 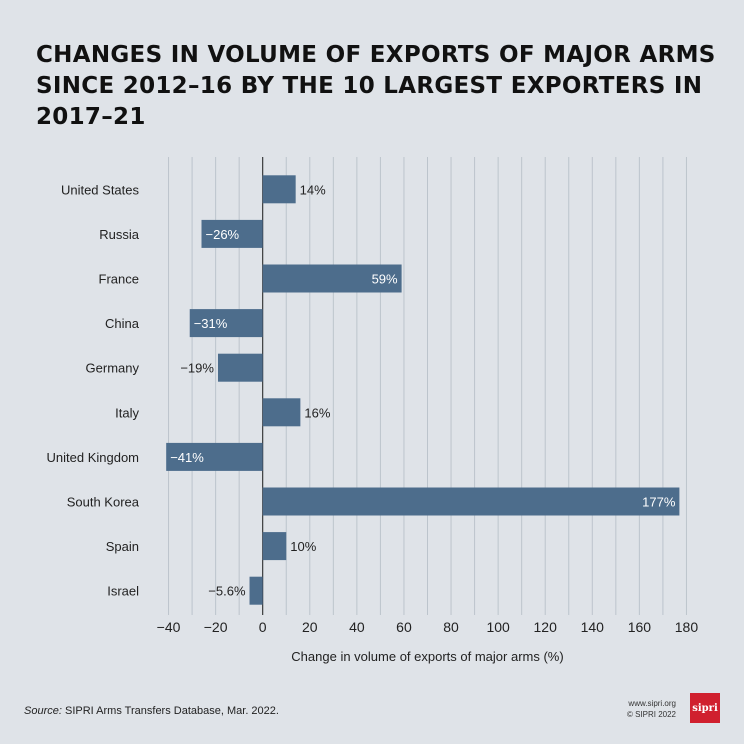 What do you see at coordinates (546, 627) in the screenshot?
I see `x-tick-label: 120` at bounding box center [546, 627].